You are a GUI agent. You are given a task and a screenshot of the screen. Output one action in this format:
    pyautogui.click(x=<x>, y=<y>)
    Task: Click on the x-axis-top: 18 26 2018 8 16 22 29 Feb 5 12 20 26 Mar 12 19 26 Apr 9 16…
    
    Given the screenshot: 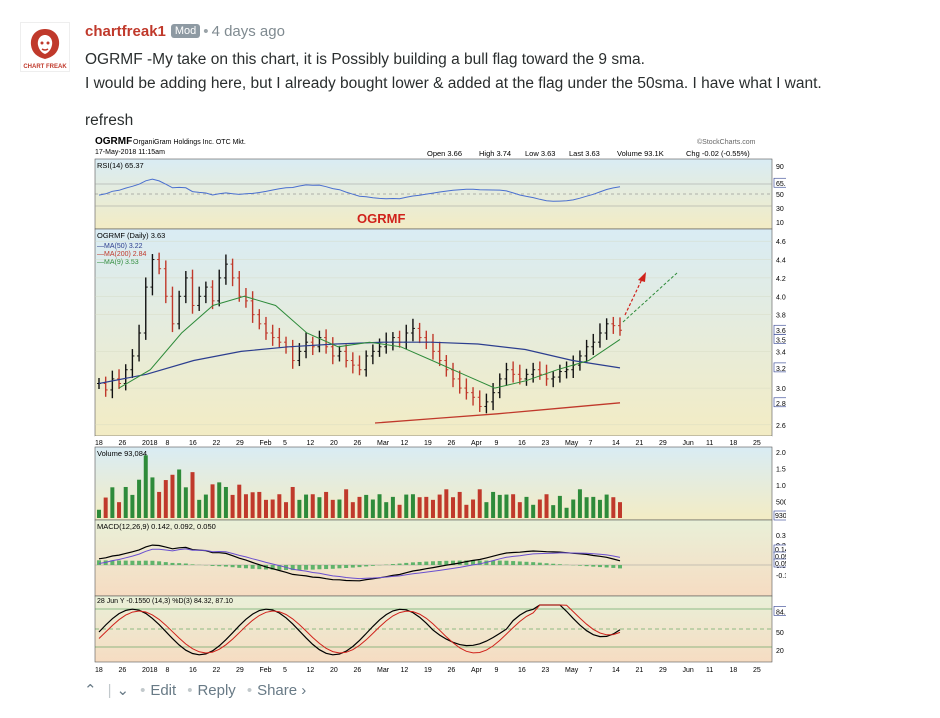 What is the action you would take?
    pyautogui.click(x=428, y=443)
    